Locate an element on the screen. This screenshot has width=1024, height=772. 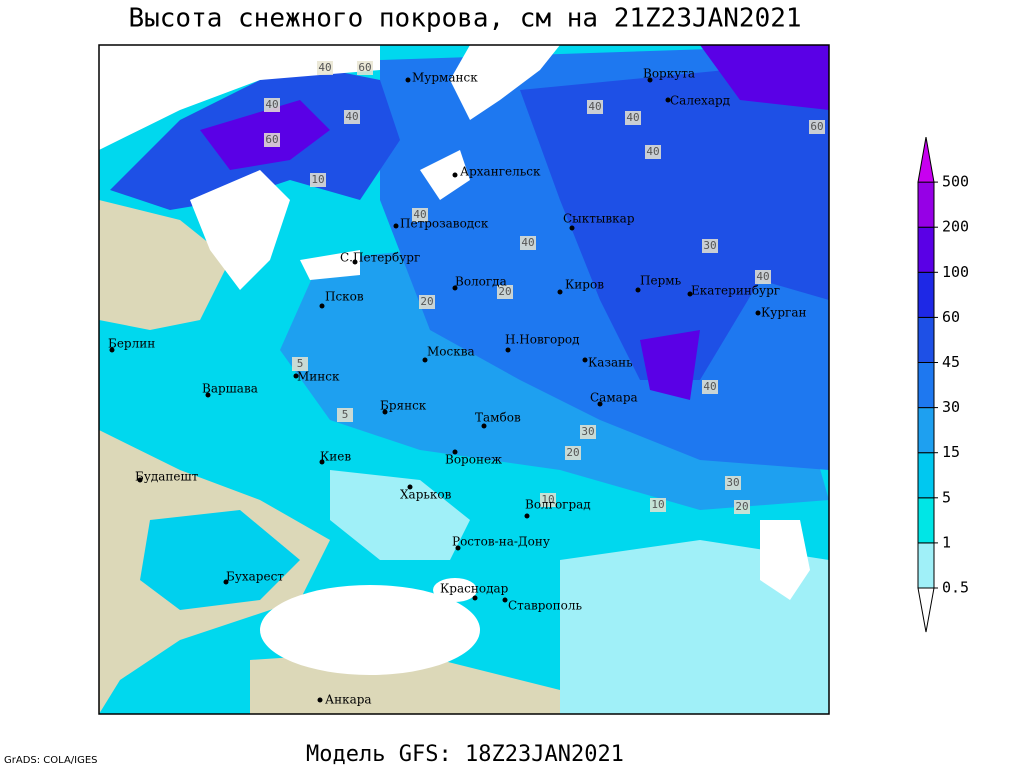
city-label: Тамбов is located at coordinates (498, 418).